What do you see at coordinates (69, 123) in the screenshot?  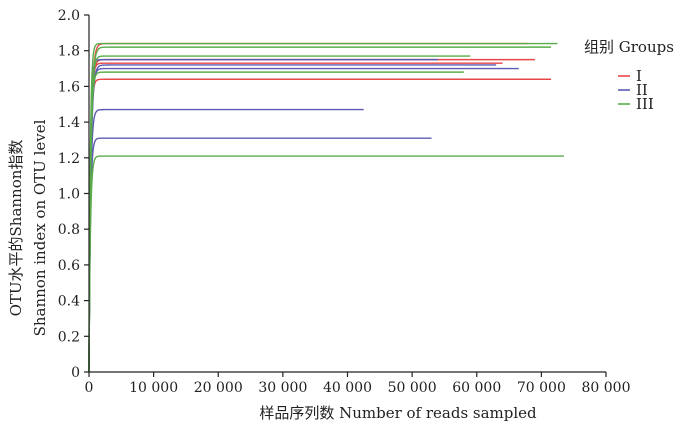 I see `y-tick-label: 1.4` at bounding box center [69, 123].